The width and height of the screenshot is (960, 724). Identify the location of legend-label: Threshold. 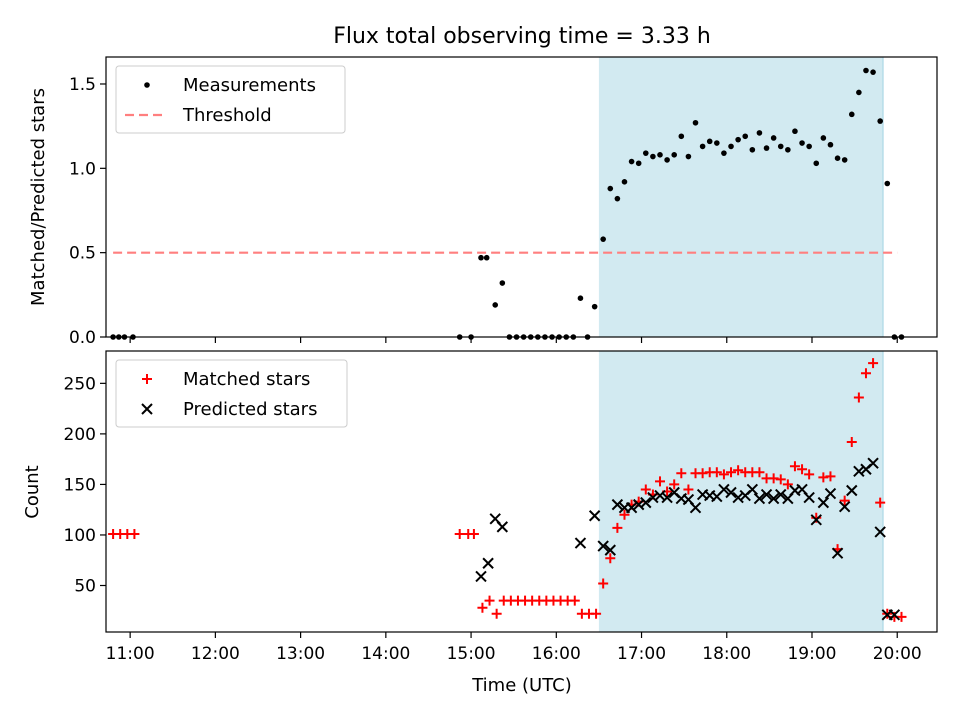
(227, 115).